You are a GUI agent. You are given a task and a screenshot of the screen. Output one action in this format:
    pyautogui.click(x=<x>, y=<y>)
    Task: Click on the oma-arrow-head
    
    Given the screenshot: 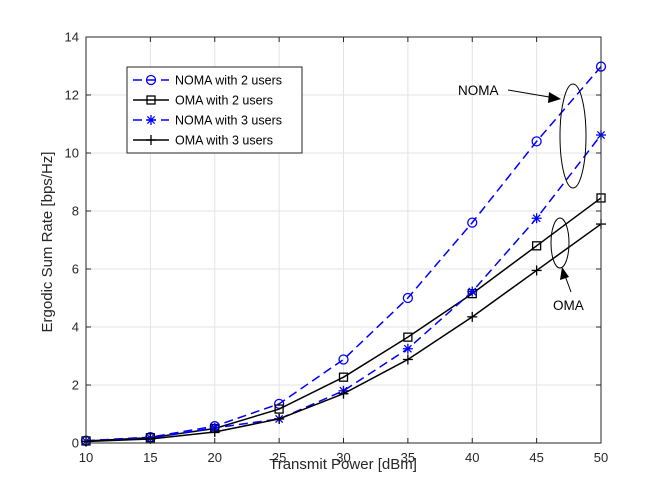 What is the action you would take?
    pyautogui.click(x=564, y=273)
    